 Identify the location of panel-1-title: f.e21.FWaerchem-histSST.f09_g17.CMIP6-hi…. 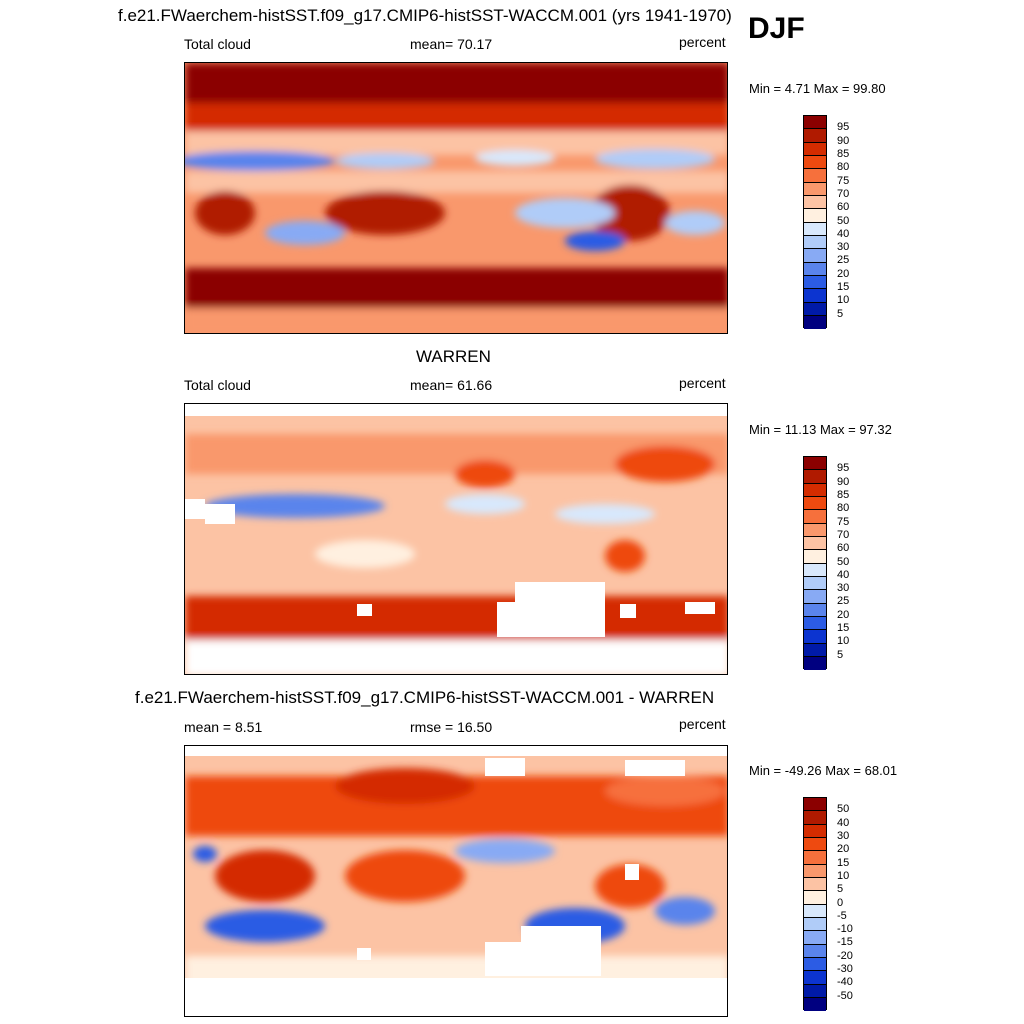
(425, 15).